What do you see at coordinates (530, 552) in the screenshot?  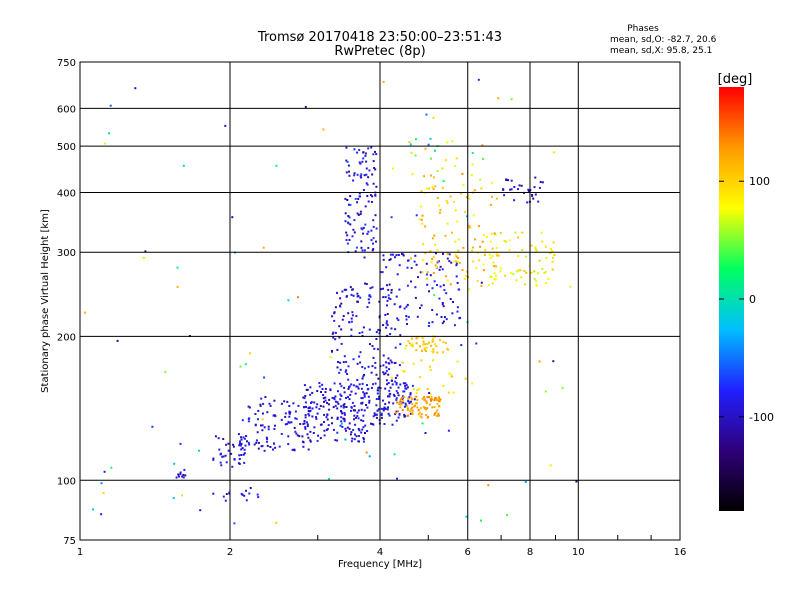 I see `x-tick-label: 8` at bounding box center [530, 552].